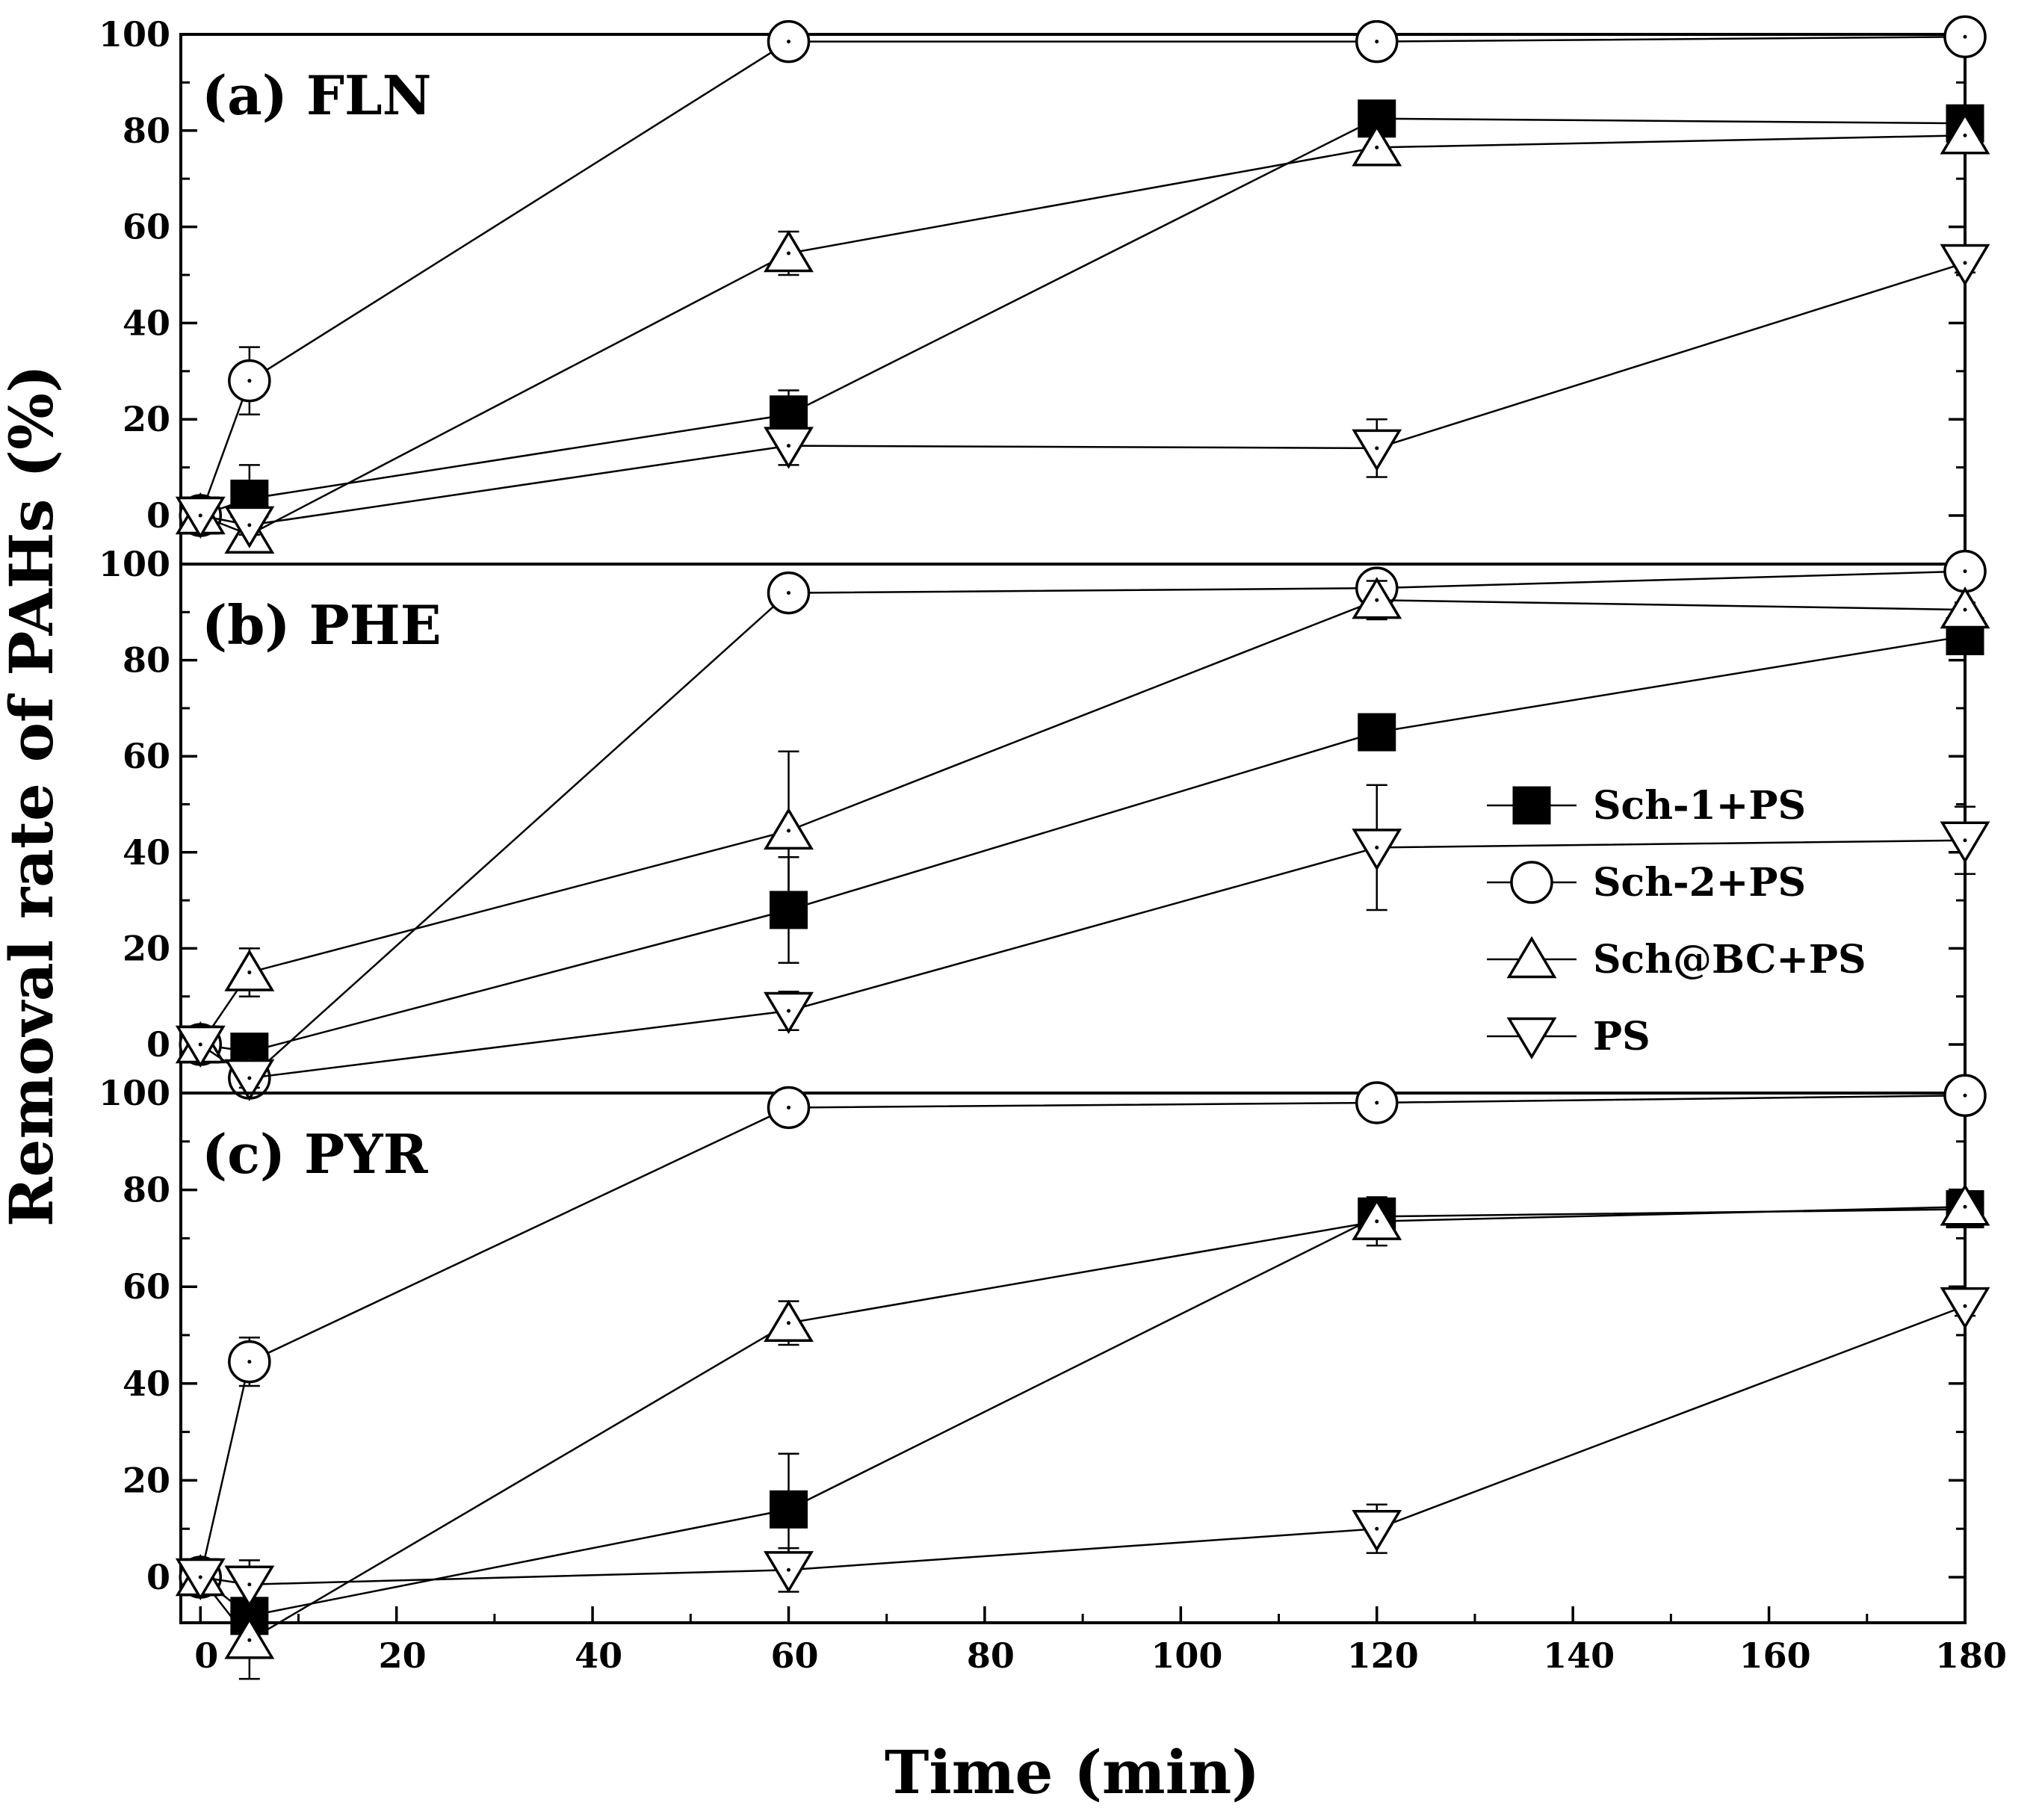 This screenshot has width=2039, height=1820. What do you see at coordinates (146, 1384) in the screenshot?
I see `panel-2-y-tick-label: 40` at bounding box center [146, 1384].